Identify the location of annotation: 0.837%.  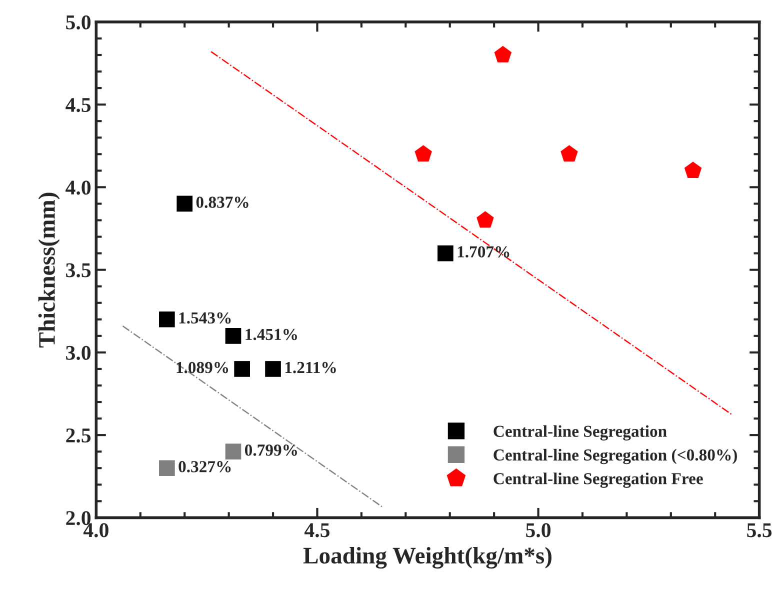
(222, 202).